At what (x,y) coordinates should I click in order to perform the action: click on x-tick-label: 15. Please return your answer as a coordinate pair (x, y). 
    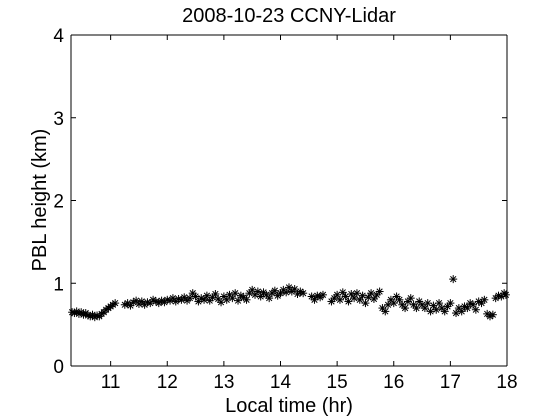
    Looking at the image, I should click on (337, 382).